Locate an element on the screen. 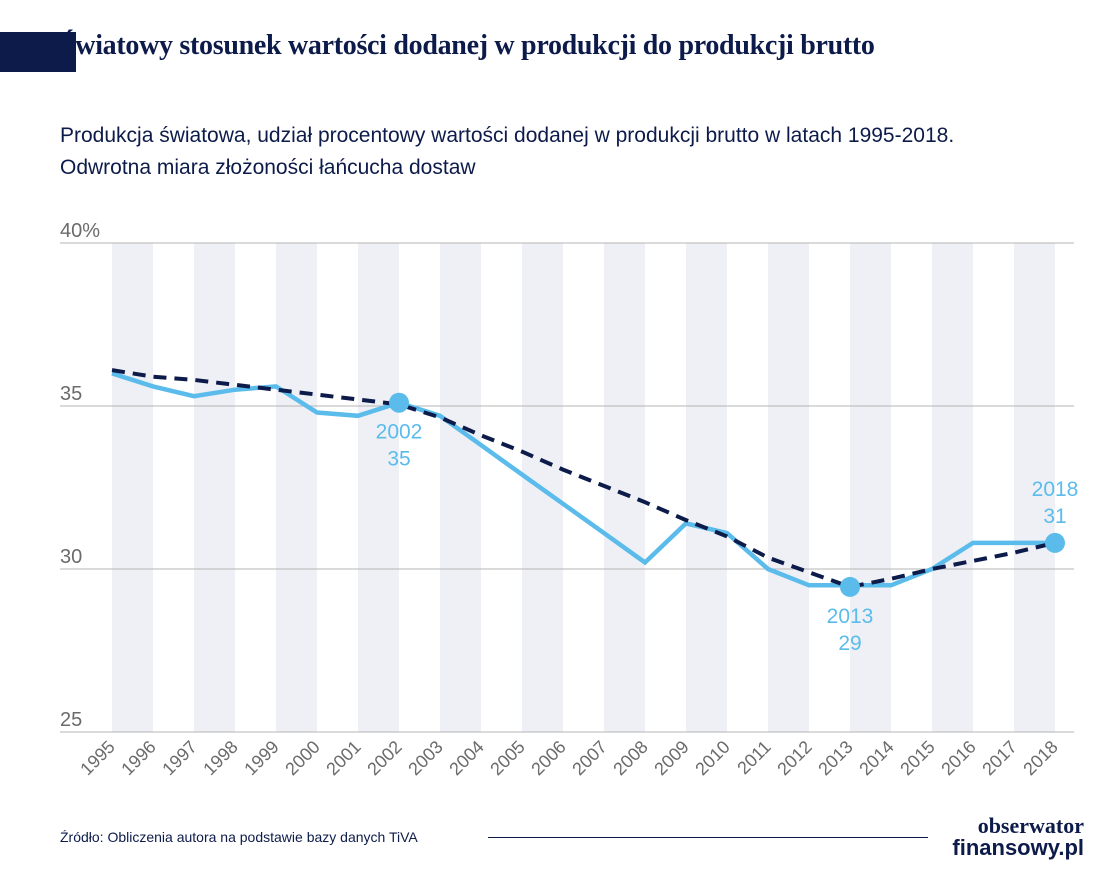 This screenshot has width=1120, height=880. point-label-year: 2018 is located at coordinates (1055, 489).